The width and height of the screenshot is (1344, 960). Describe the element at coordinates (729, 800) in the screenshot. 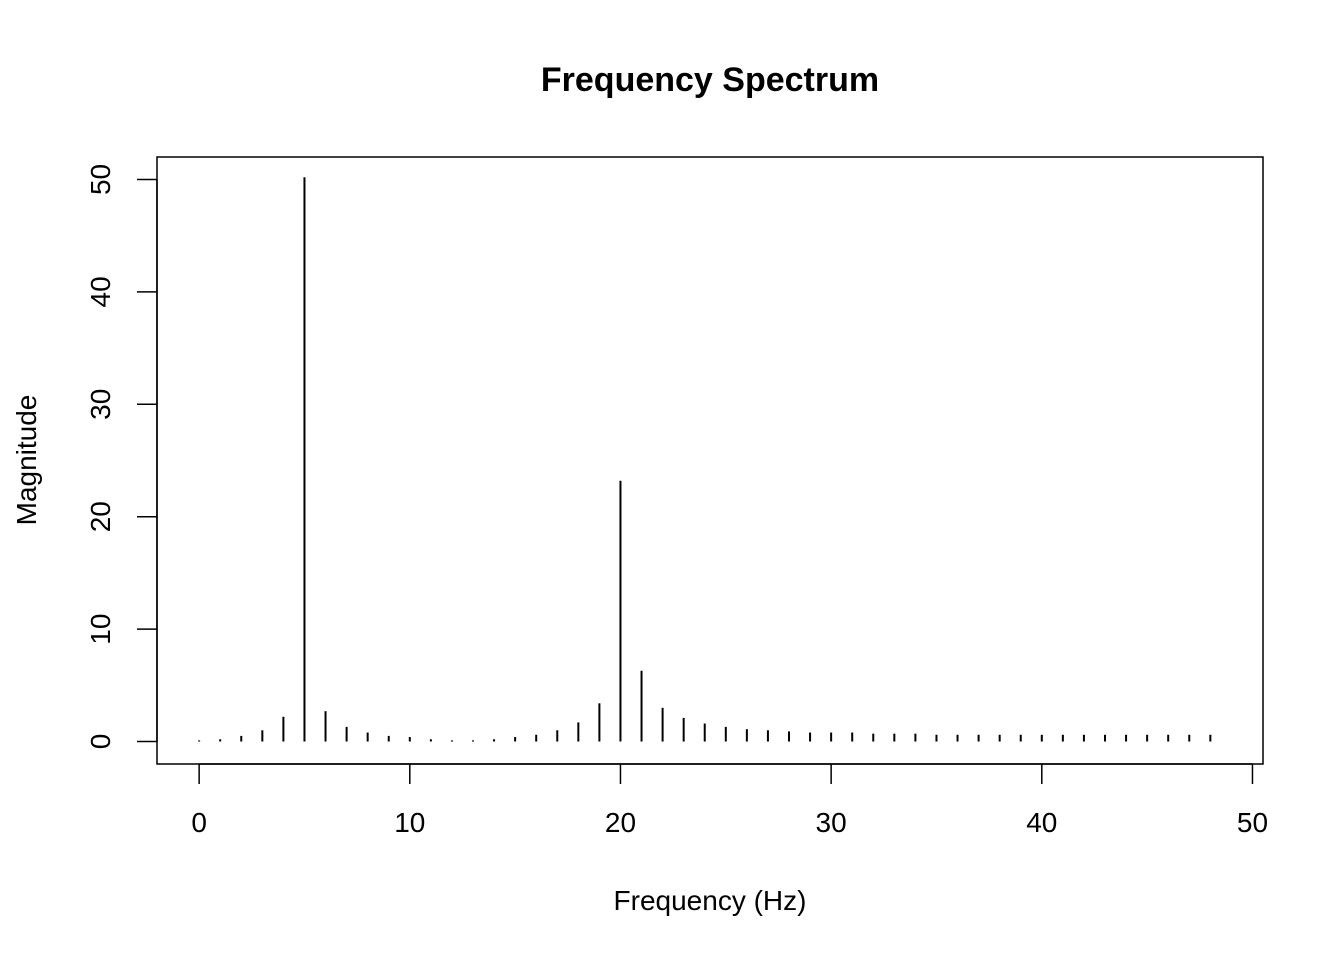

I see `x-axis: 0 10 20 30 40 50` at that location.